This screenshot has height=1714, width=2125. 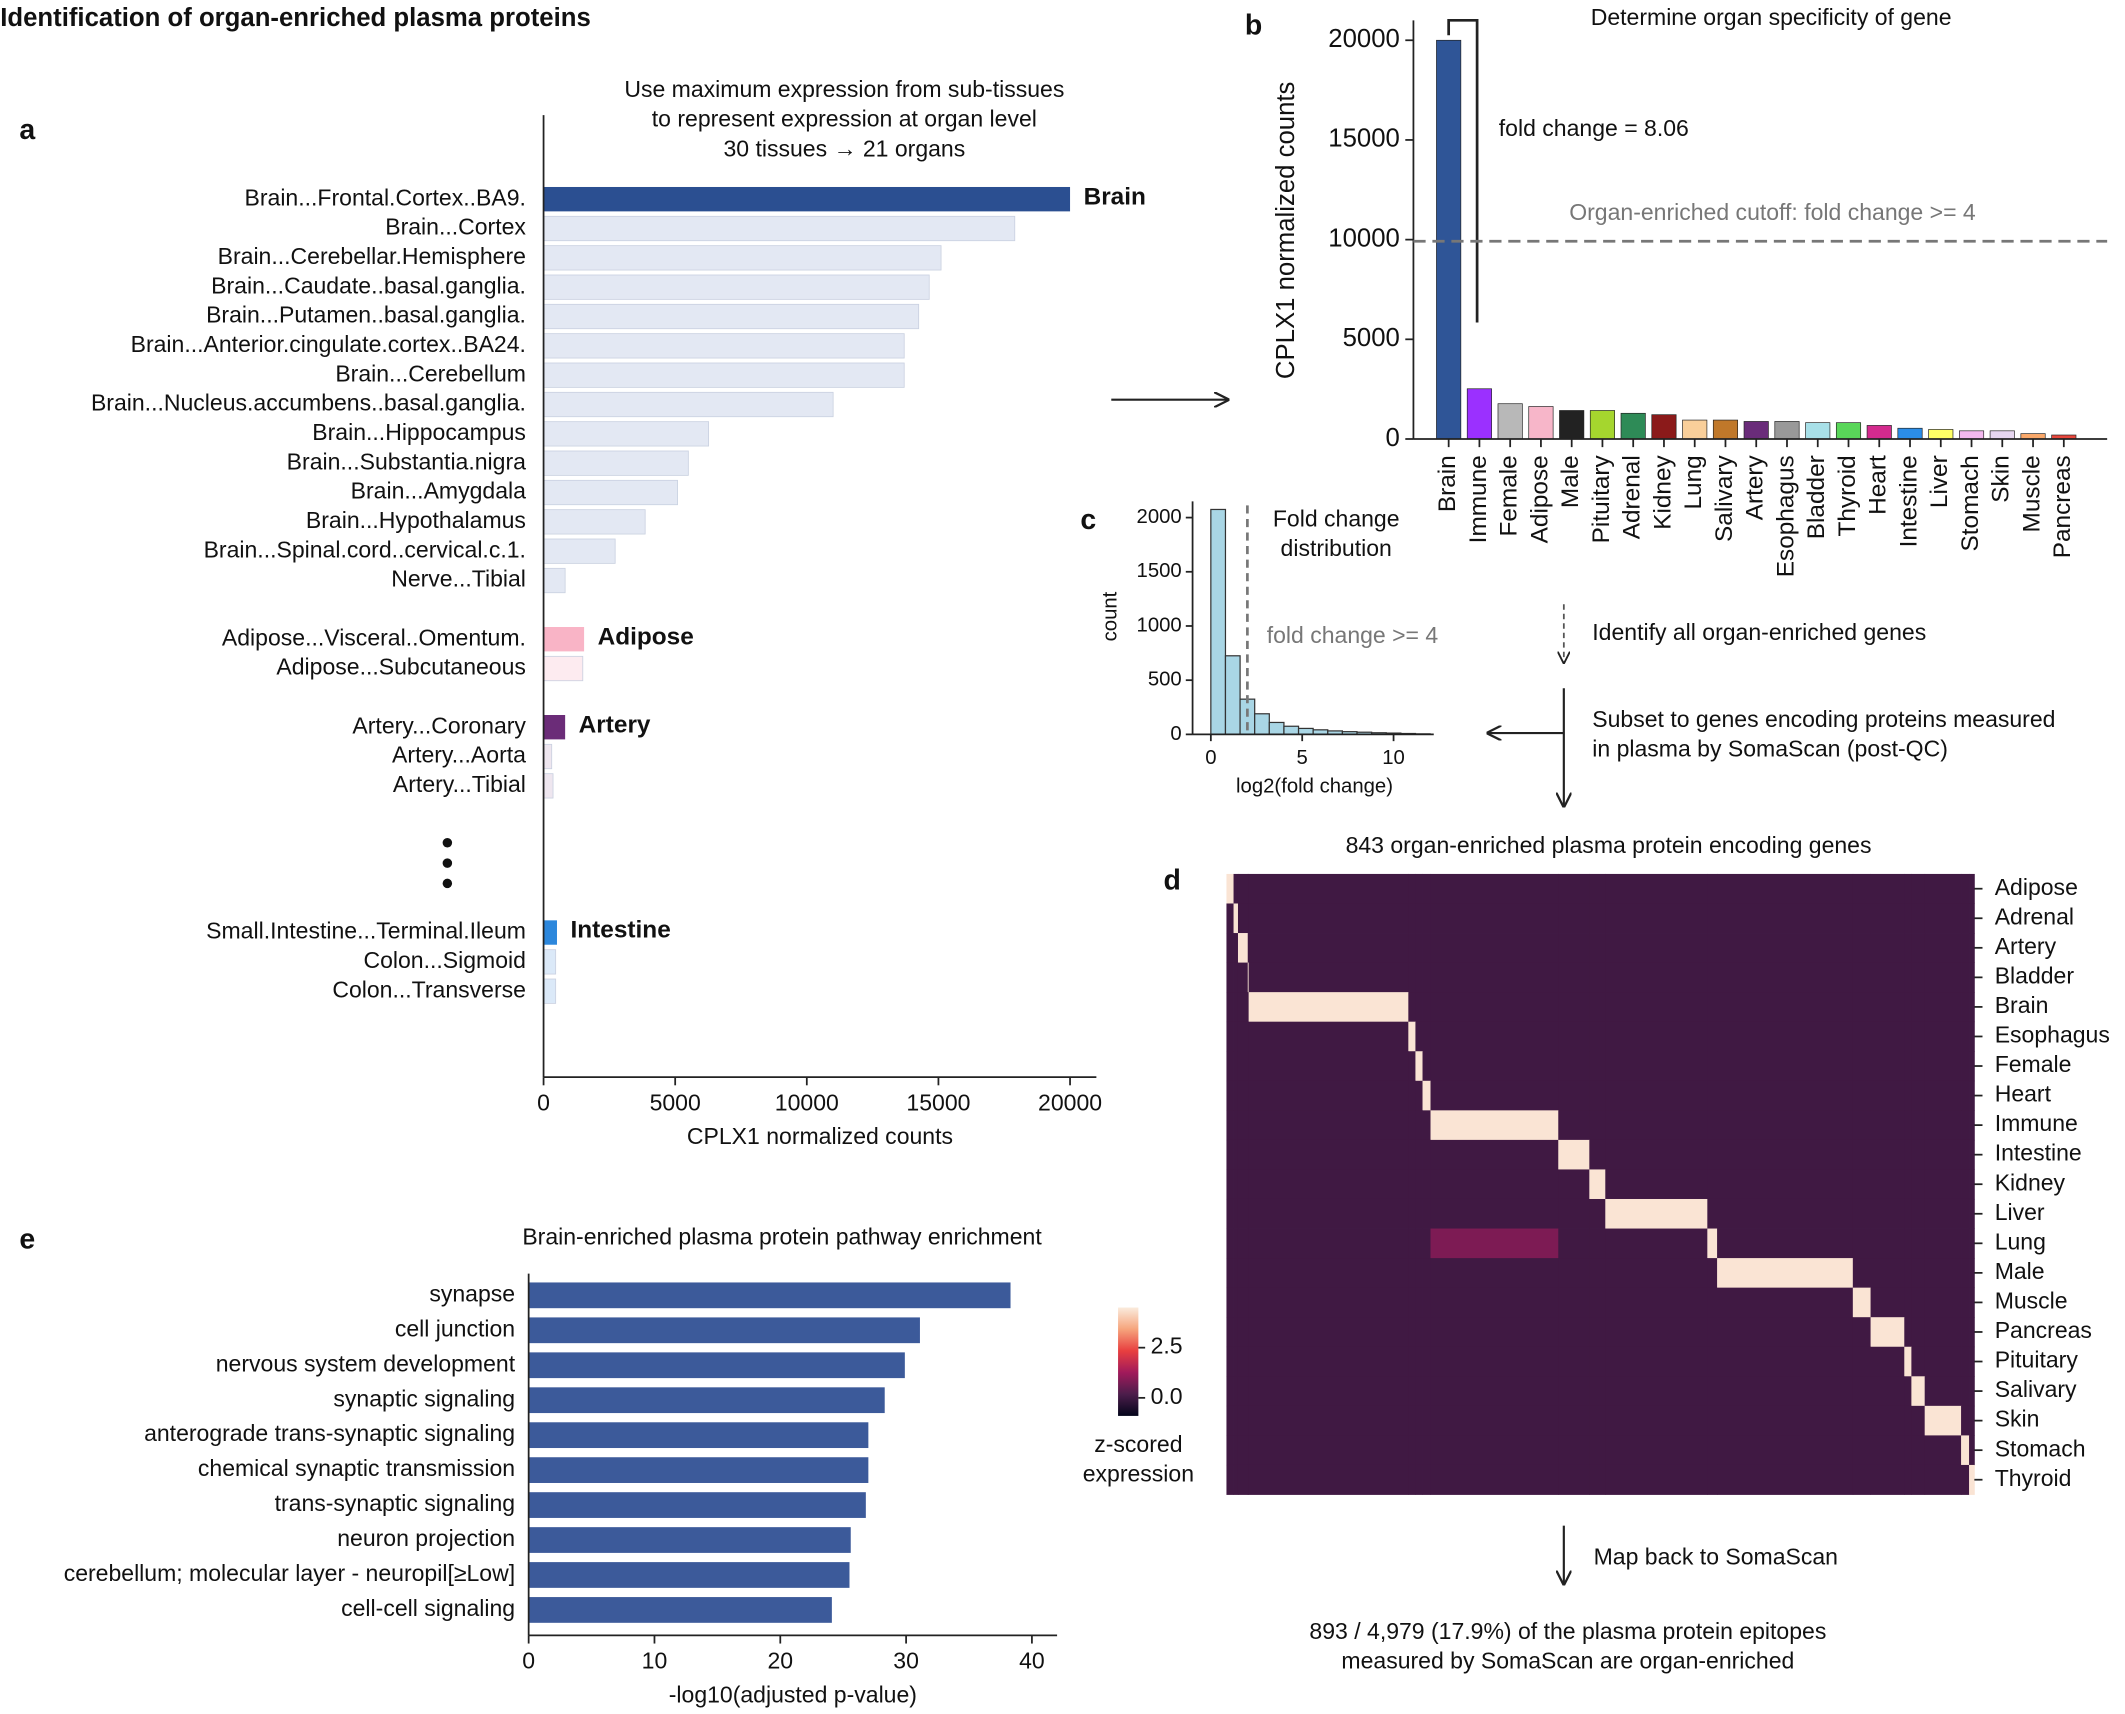 What do you see at coordinates (1878, 485) in the screenshot?
I see `x-tick-label: Heart` at bounding box center [1878, 485].